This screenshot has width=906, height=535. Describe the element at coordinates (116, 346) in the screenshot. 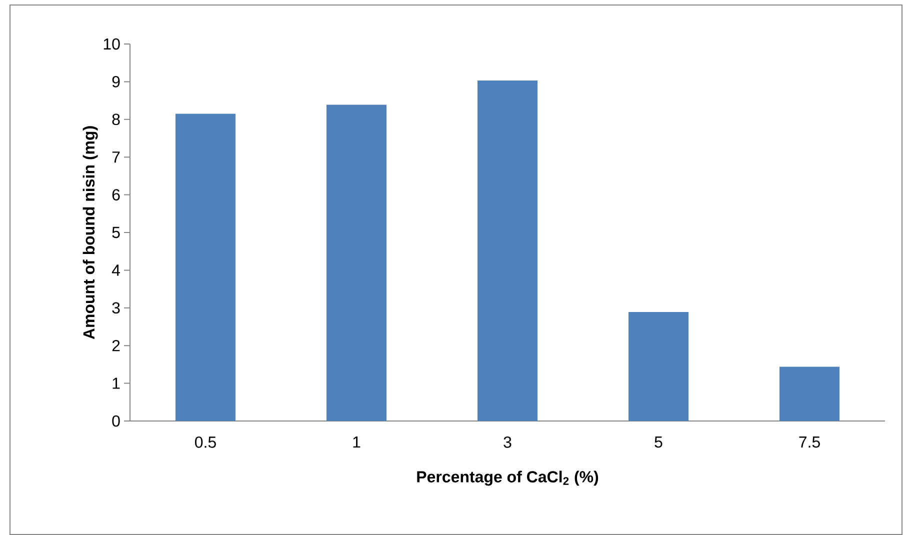

I see `y-tick-label: 2` at that location.